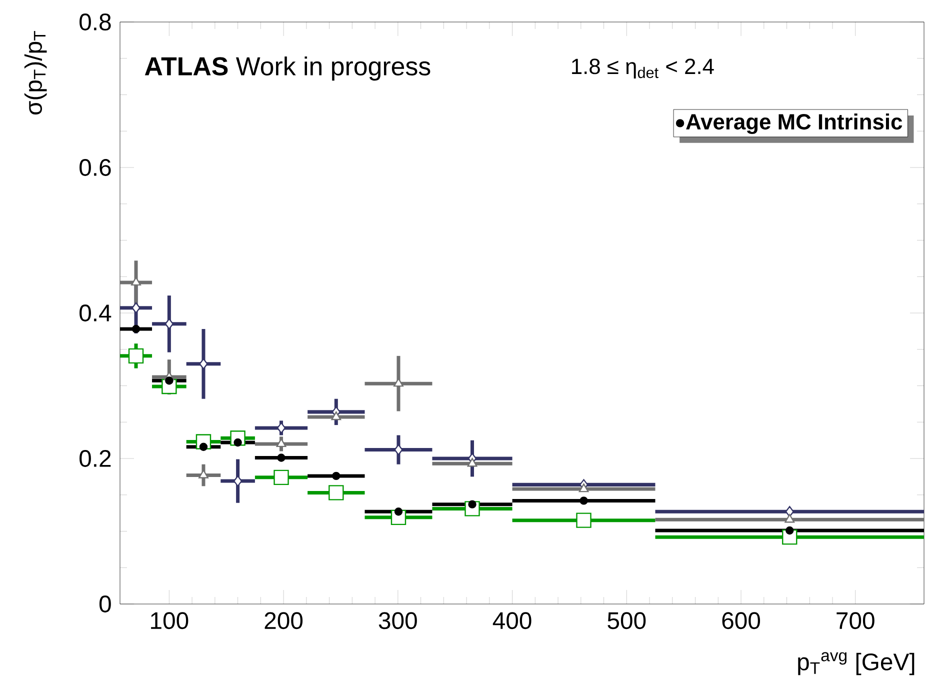  I want to click on y-tick-label: 0.8, so click(95, 22).